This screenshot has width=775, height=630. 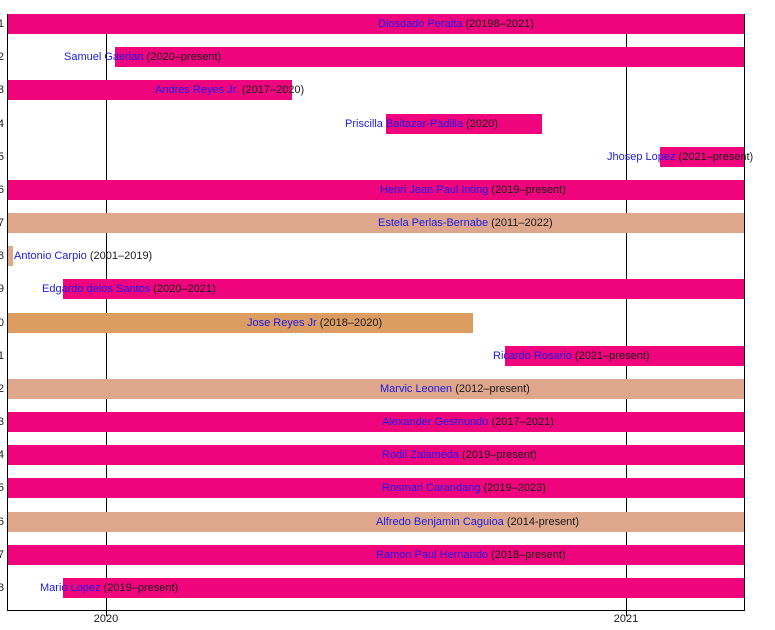 What do you see at coordinates (532, 356) in the screenshot?
I see `person-name: Ricardo Rosario` at bounding box center [532, 356].